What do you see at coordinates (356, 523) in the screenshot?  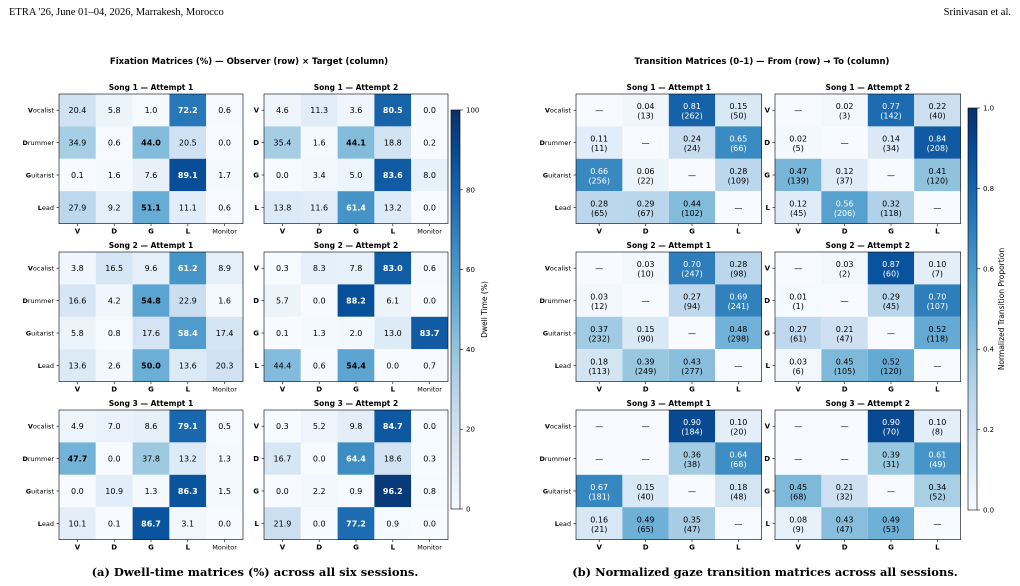 I see `cell-value-label: 77.2` at bounding box center [356, 523].